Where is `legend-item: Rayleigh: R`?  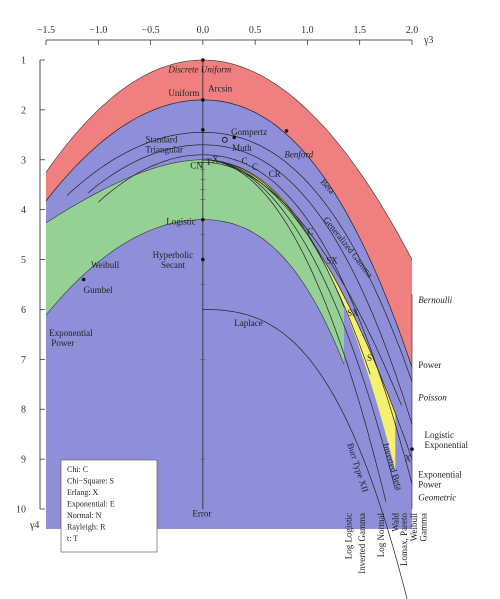 legend-item: Rayleigh: R is located at coordinates (86, 527).